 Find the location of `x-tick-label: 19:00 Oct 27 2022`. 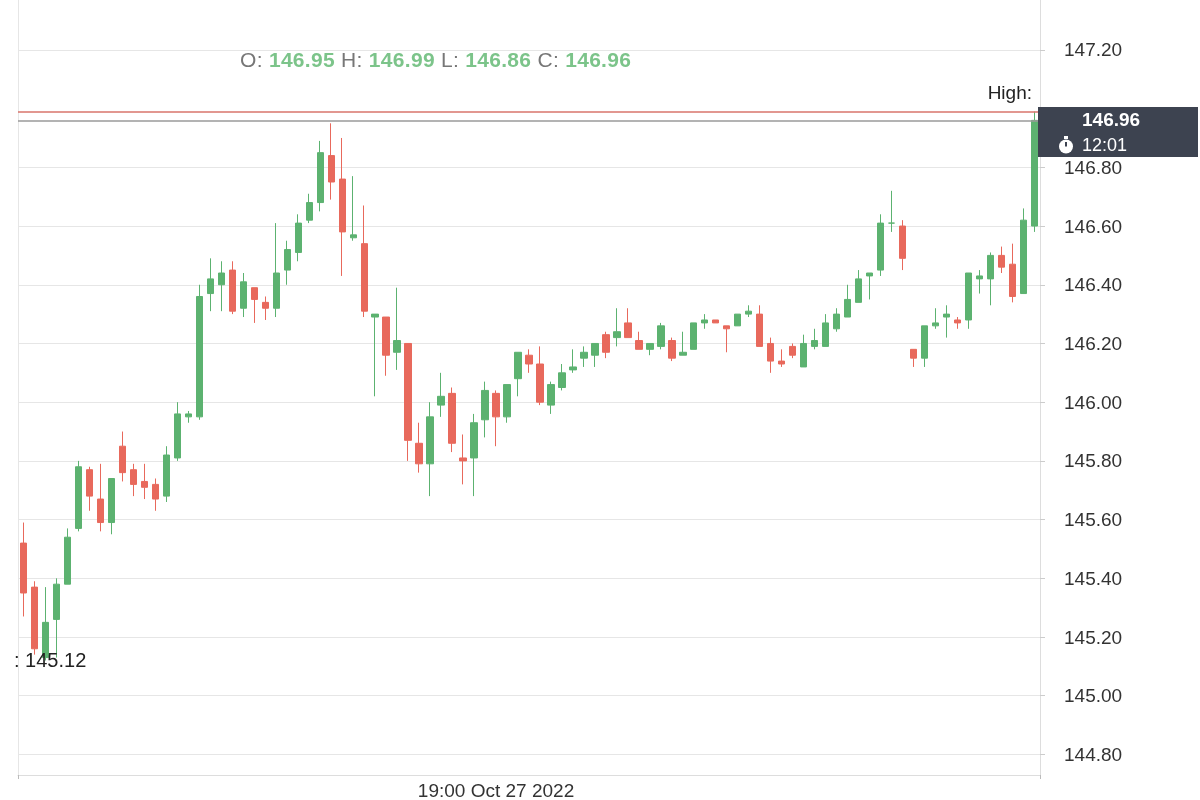

x-tick-label: 19:00 Oct 27 2022 is located at coordinates (496, 790).